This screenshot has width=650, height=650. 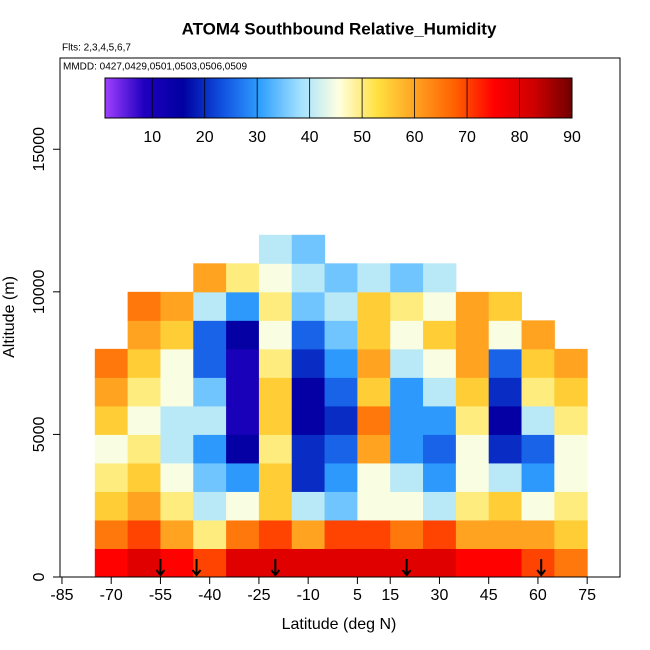 What do you see at coordinates (39, 435) in the screenshot?
I see `y-tick-label: 5000` at bounding box center [39, 435].